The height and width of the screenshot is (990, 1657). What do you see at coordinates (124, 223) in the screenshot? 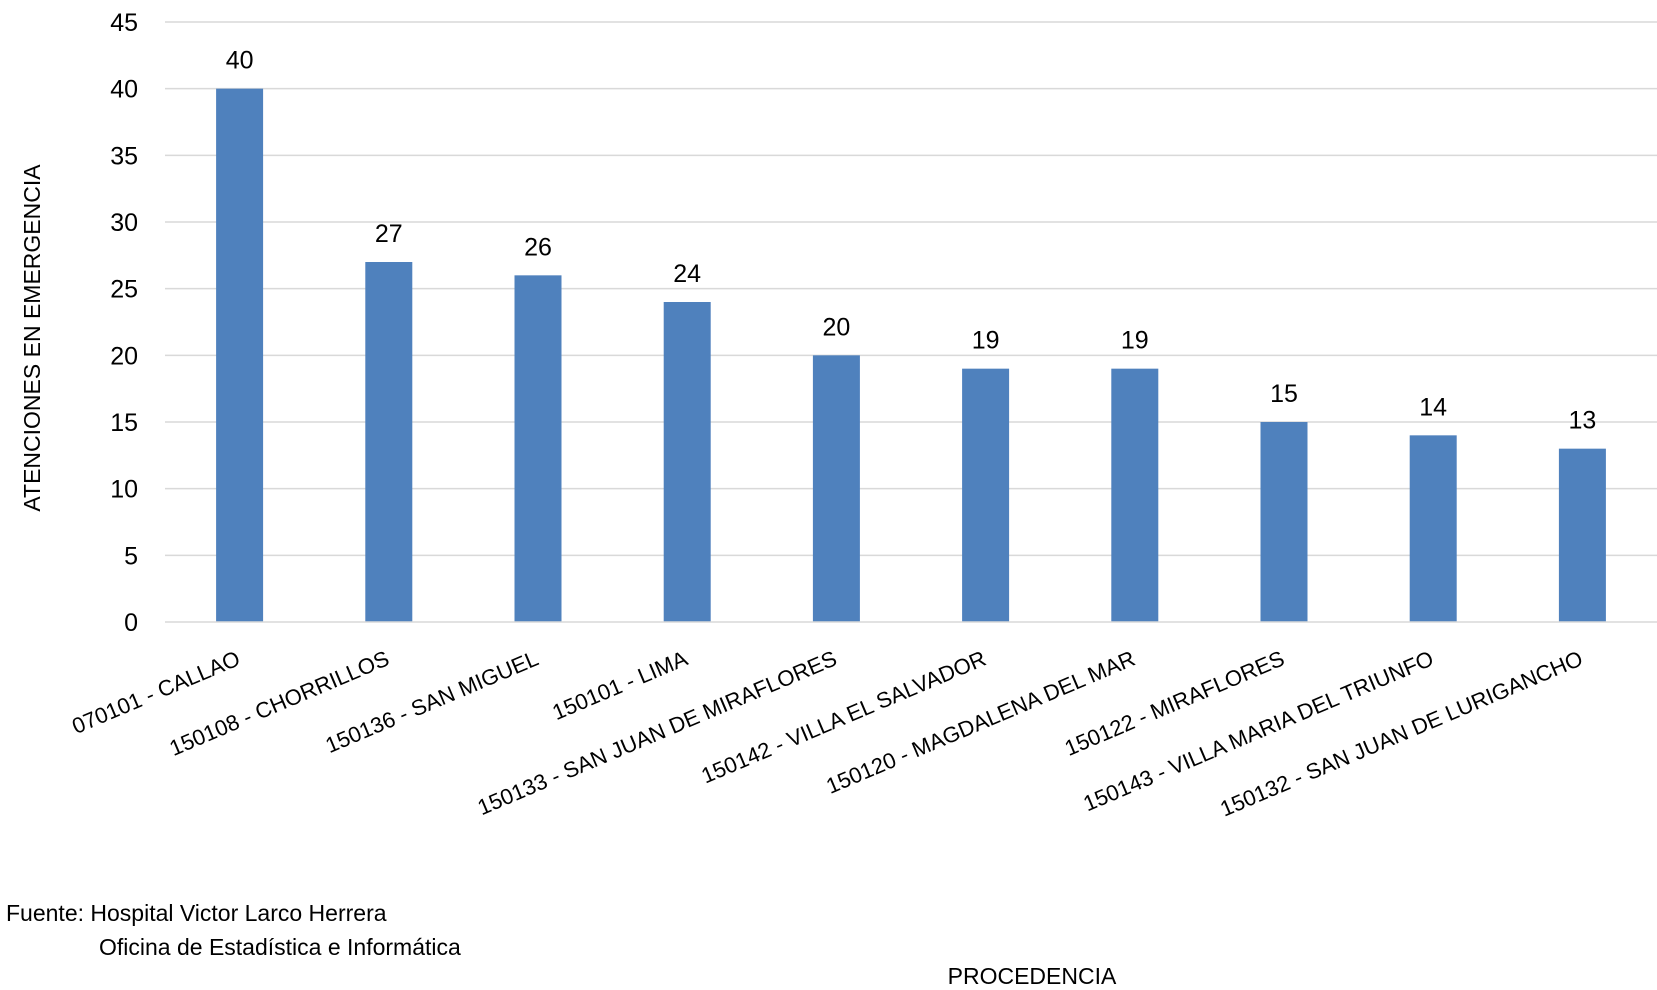
I see `y-tick-label: 30` at bounding box center [124, 223].